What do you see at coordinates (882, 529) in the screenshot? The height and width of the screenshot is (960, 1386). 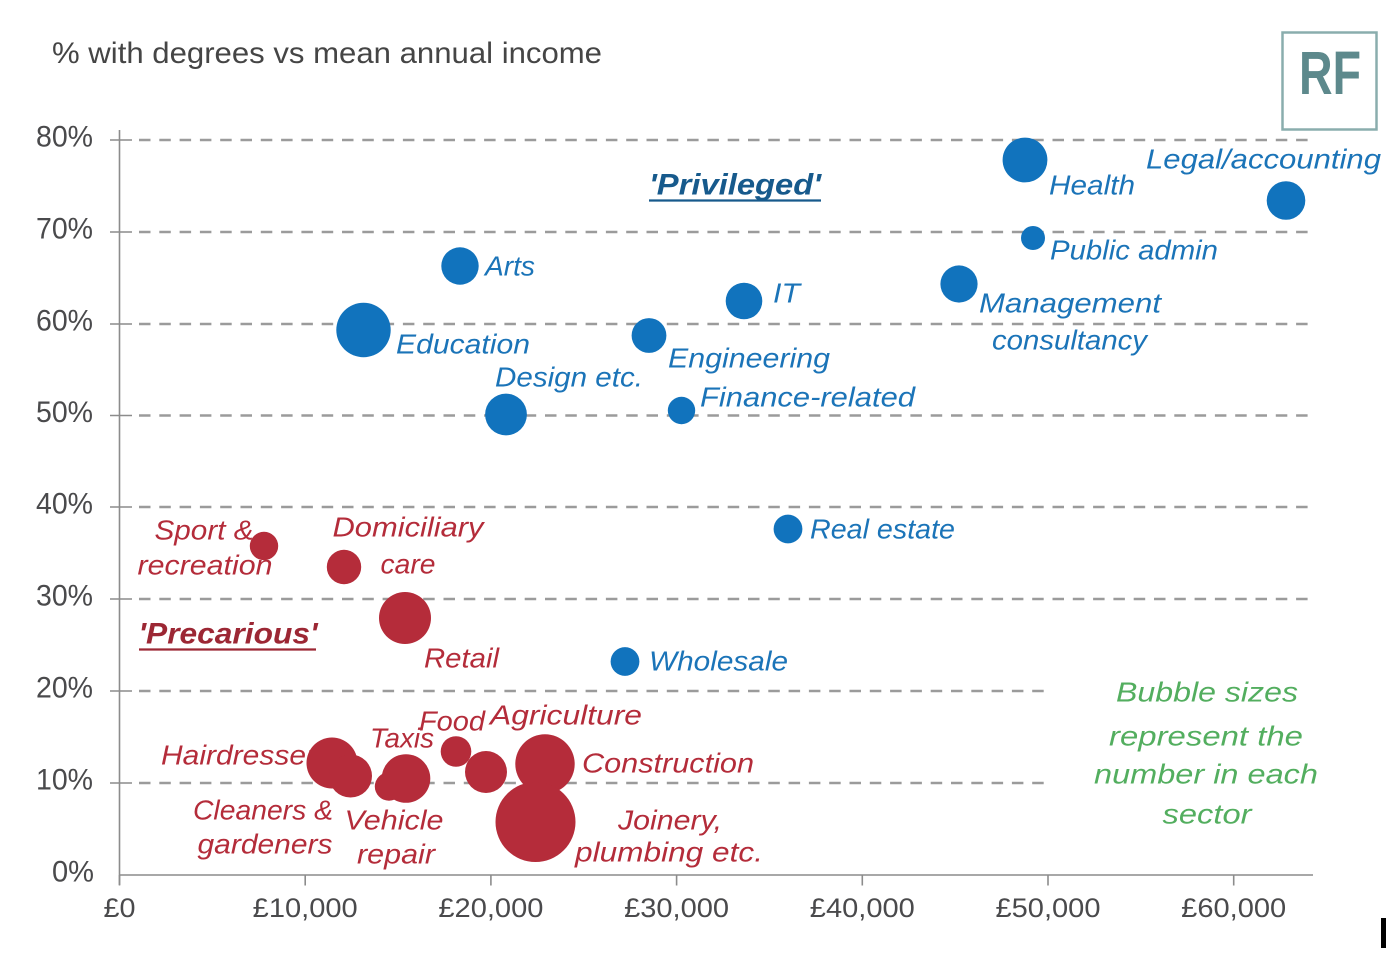 I see `svg-text: Real estate` at bounding box center [882, 529].